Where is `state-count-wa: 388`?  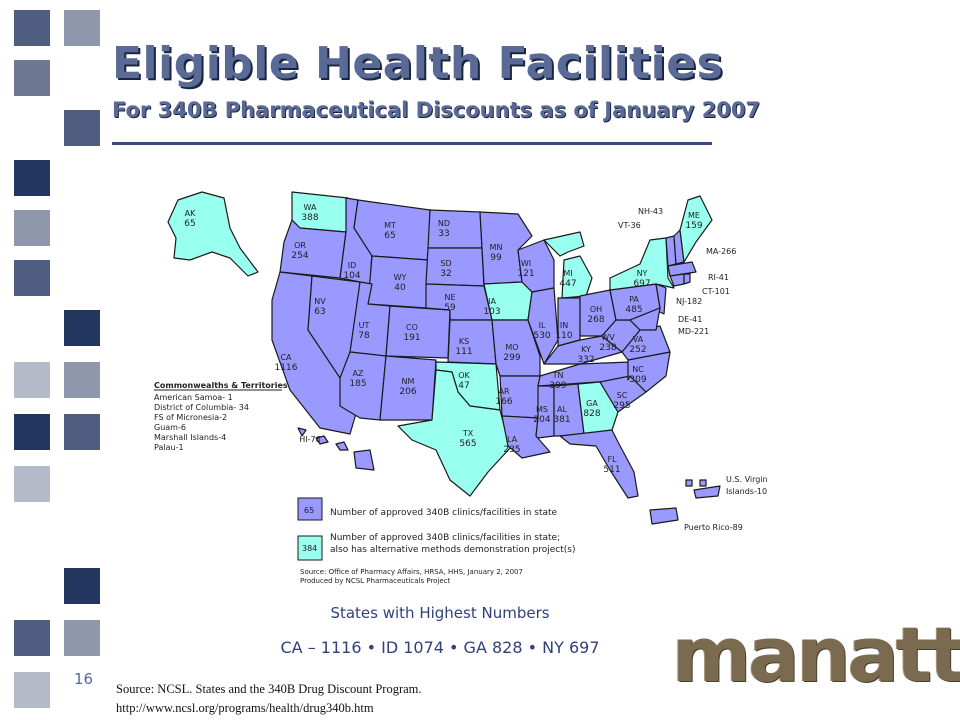 state-count-wa: 388 is located at coordinates (309, 218).